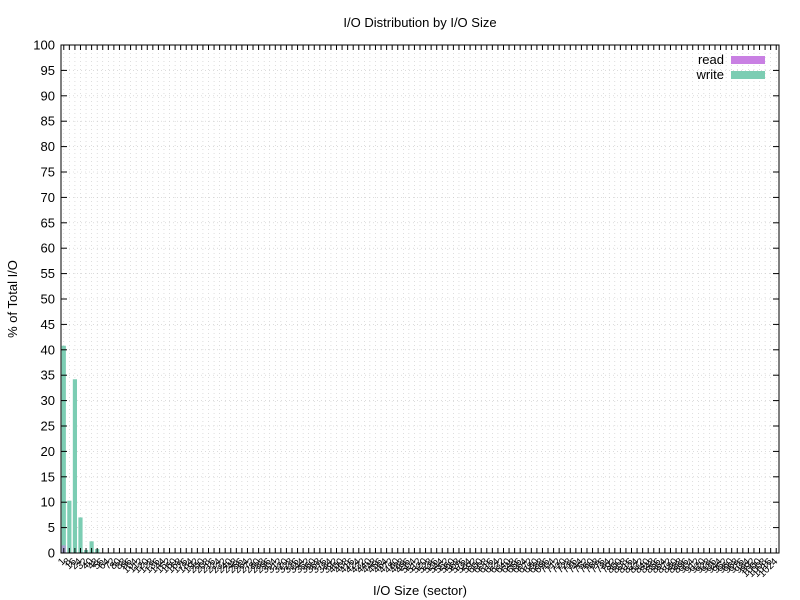 This screenshot has height=600, width=800. Describe the element at coordinates (711, 59) in the screenshot. I see `legend-label-read: read` at that location.